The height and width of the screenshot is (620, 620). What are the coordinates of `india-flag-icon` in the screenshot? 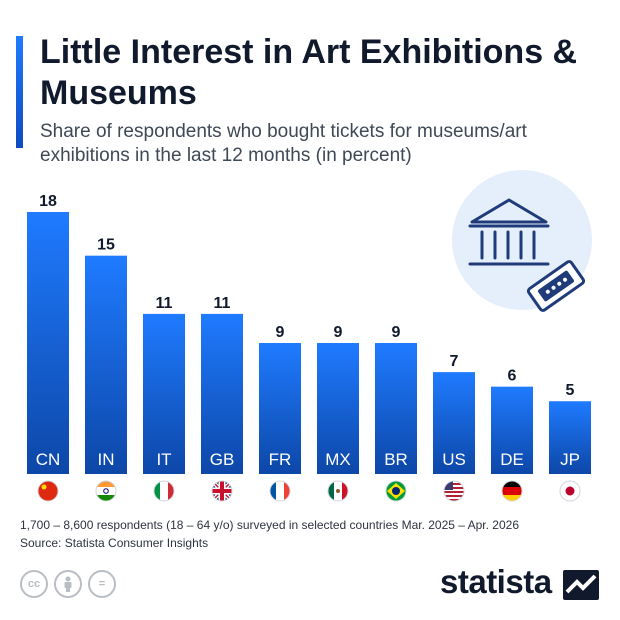 It's located at (106, 491).